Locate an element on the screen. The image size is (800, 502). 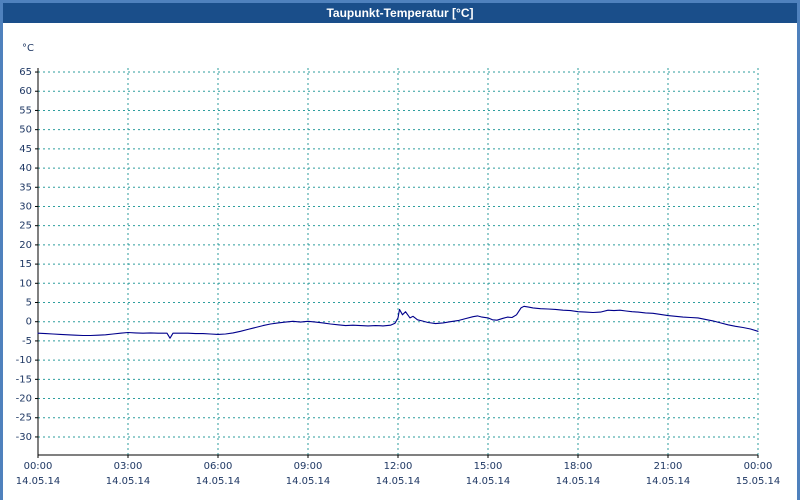
y-axis-unit-label: °C is located at coordinates (28, 48).